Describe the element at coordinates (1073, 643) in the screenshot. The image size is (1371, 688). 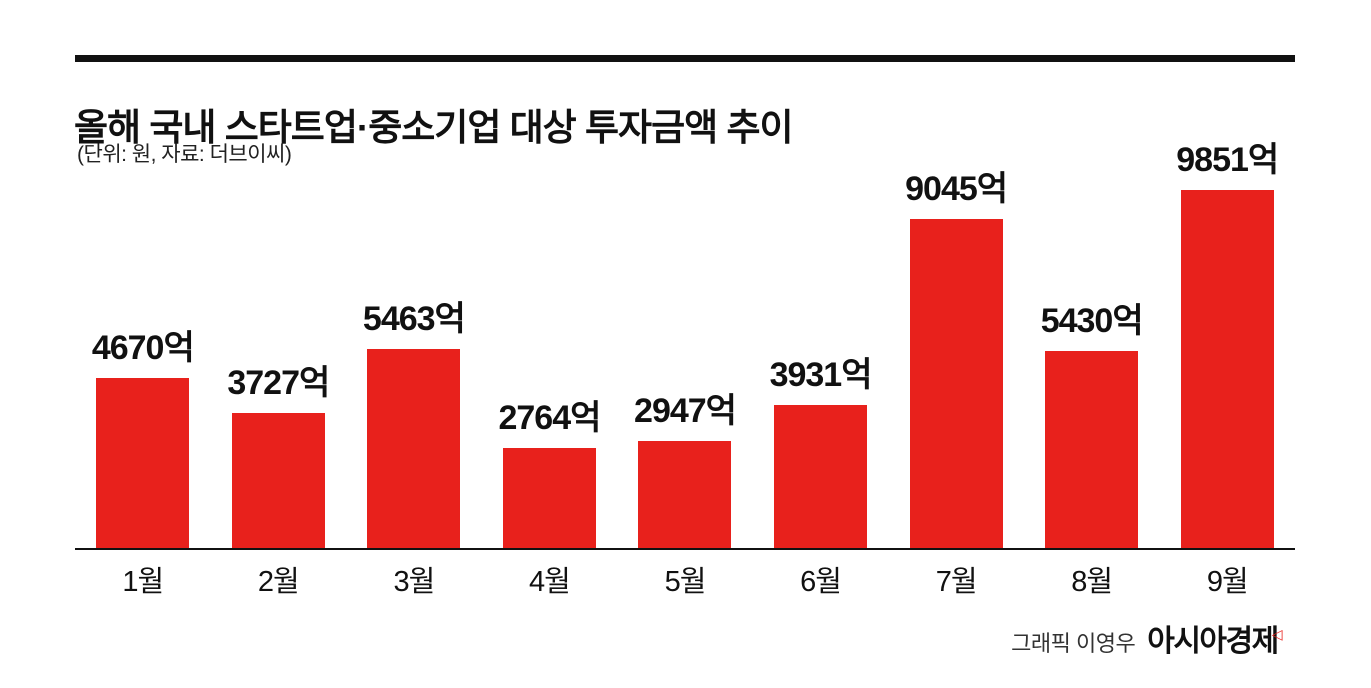
I see `graphic-credit: 그래픽 이영우` at that location.